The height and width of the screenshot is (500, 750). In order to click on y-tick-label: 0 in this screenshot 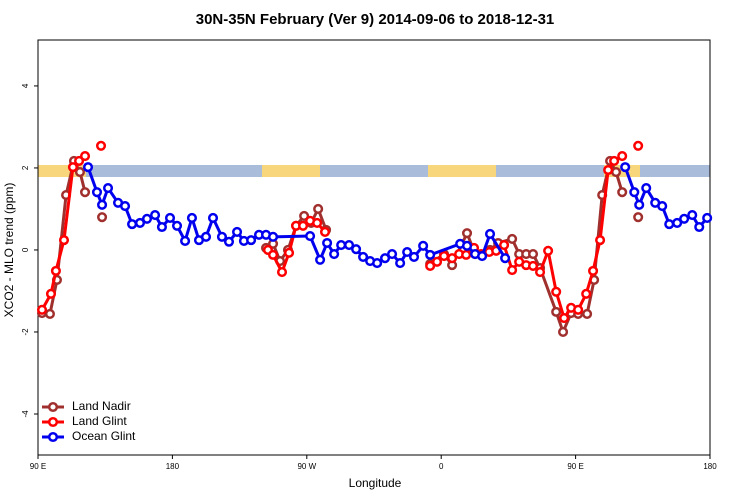, I will do `click(25, 249)`.